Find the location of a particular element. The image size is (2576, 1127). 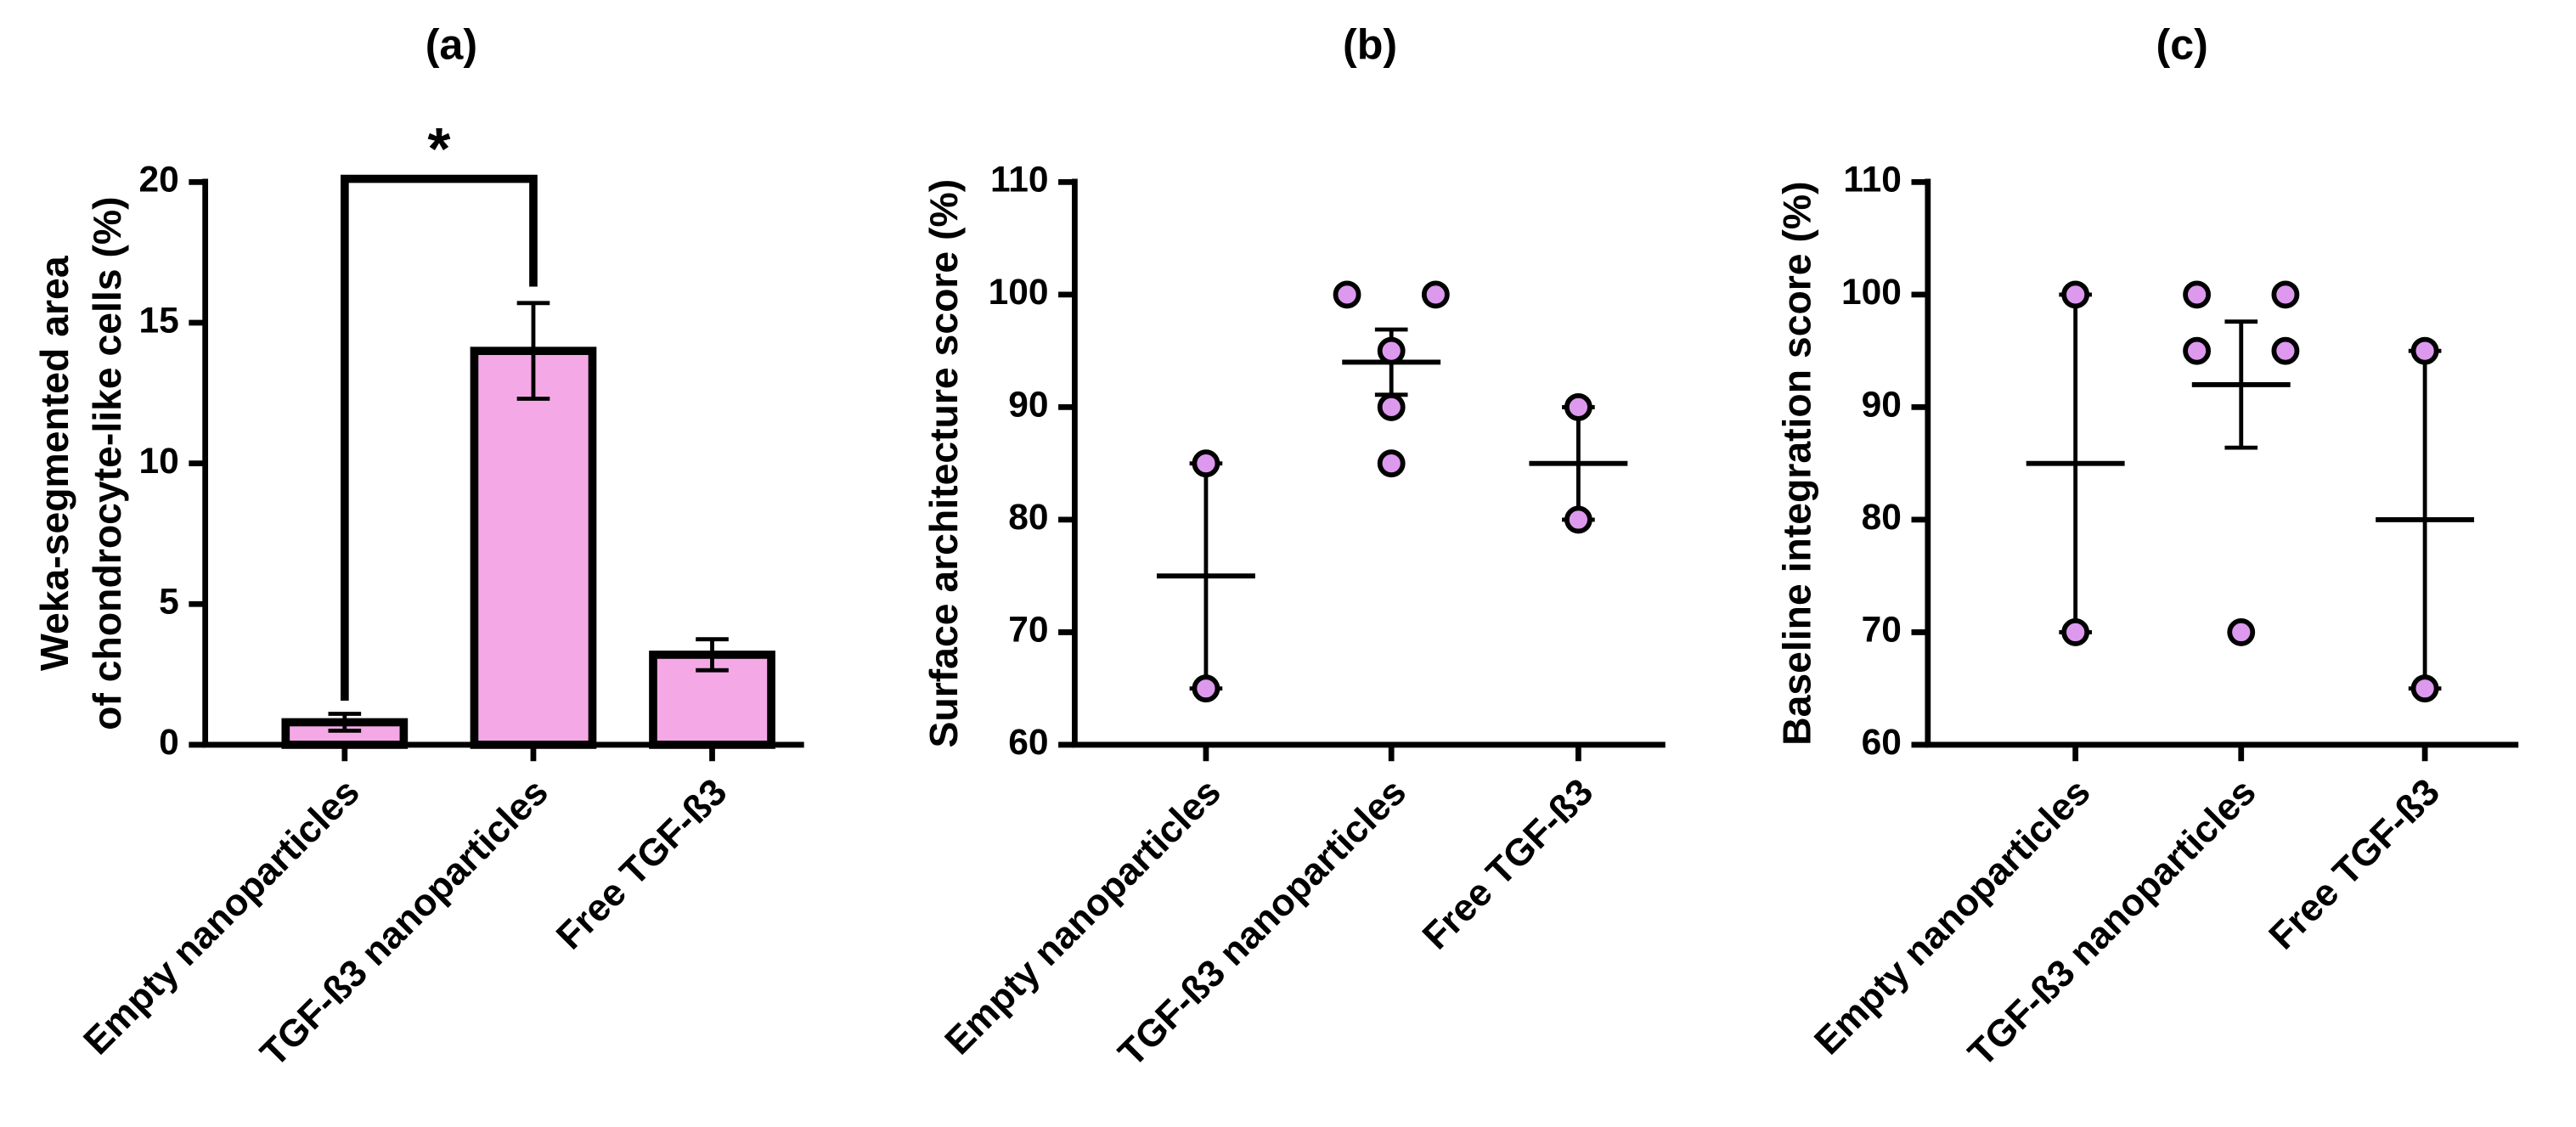

significance-label: * is located at coordinates (438, 149).